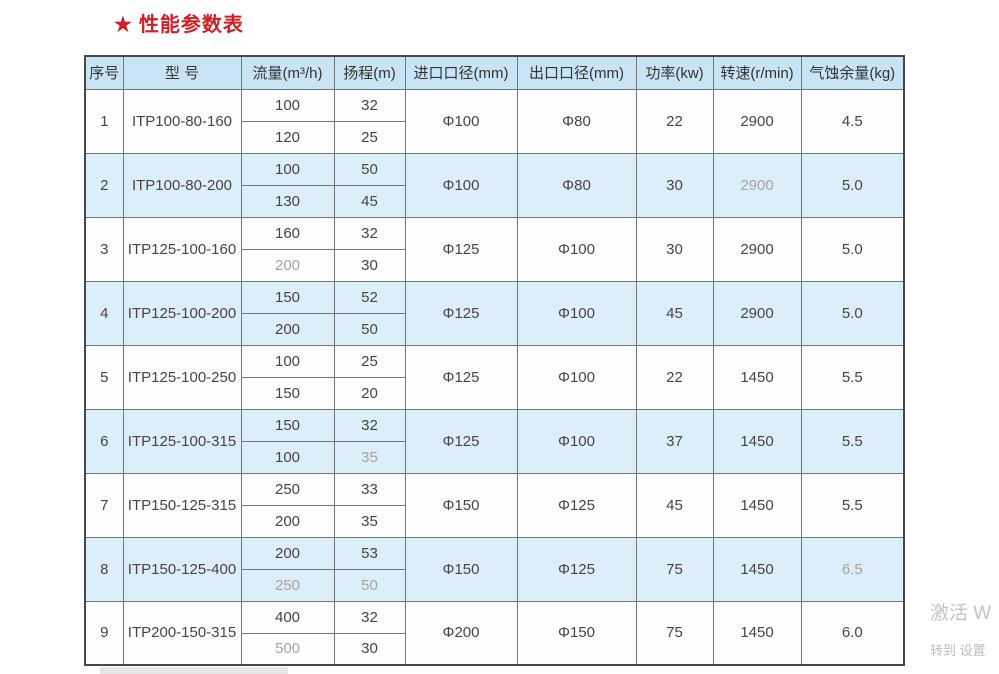 The width and height of the screenshot is (999, 674). I want to click on cell-flow-1: 200, so click(287, 553).